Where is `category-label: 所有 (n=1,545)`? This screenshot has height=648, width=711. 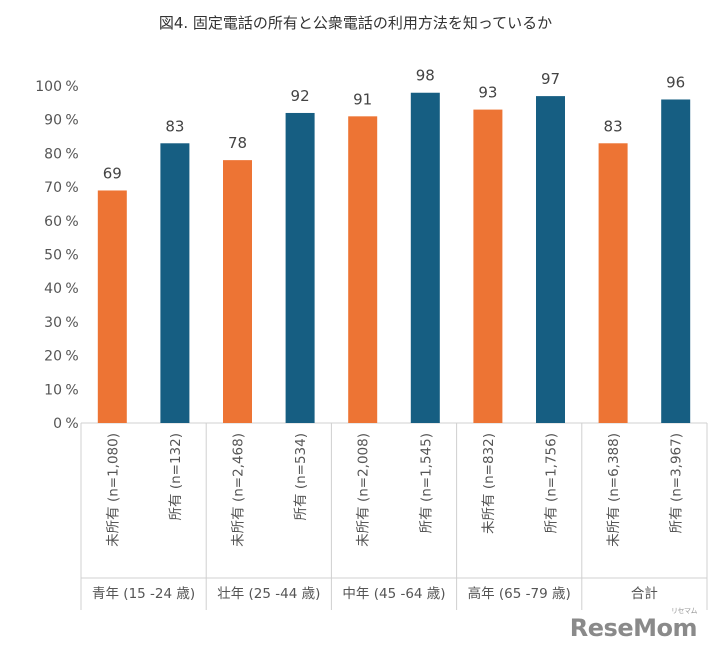
category-label: 所有 (n=1,545) is located at coordinates (426, 483).